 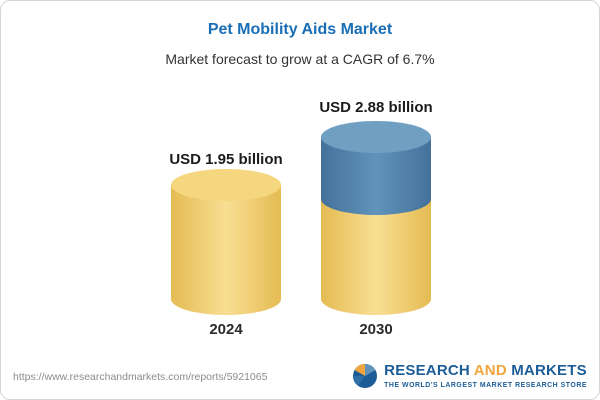 What do you see at coordinates (300, 29) in the screenshot?
I see `chart-title: Pet Mobility Aids Market` at bounding box center [300, 29].